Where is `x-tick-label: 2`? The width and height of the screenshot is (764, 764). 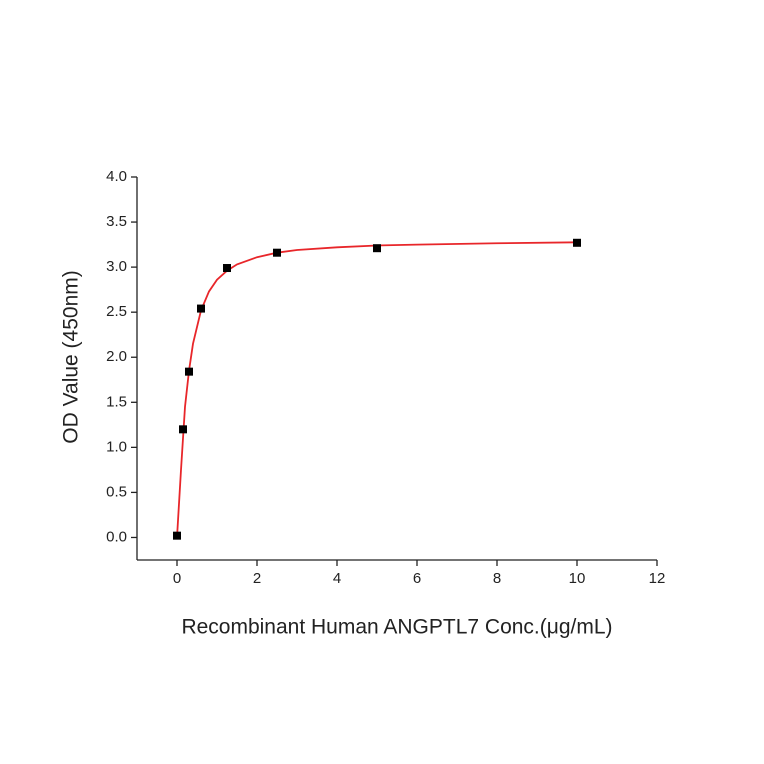 x-tick-label: 2 is located at coordinates (257, 578).